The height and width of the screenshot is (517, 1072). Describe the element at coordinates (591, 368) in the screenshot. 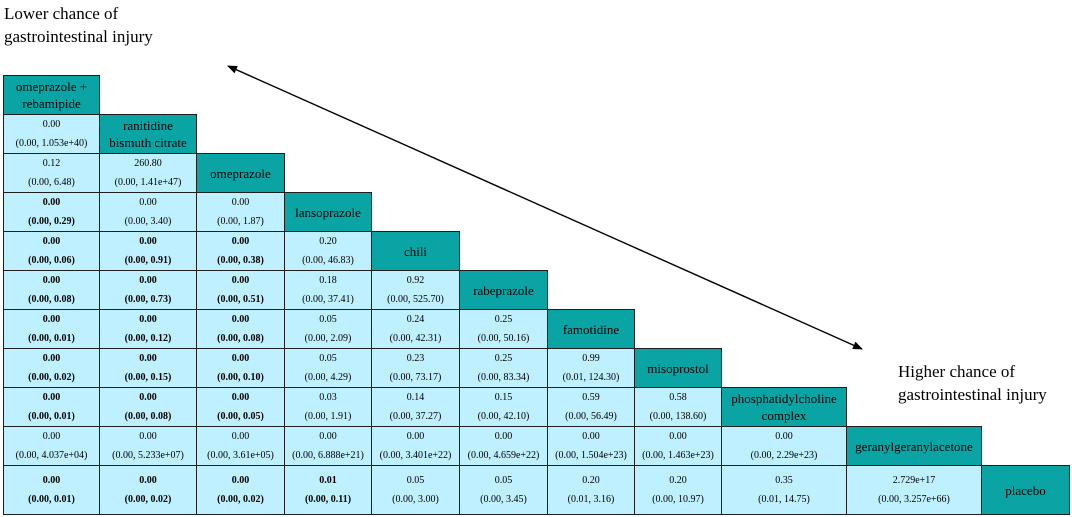

I see `comparison-cell: 0.99 (0.01, 124.30)` at that location.